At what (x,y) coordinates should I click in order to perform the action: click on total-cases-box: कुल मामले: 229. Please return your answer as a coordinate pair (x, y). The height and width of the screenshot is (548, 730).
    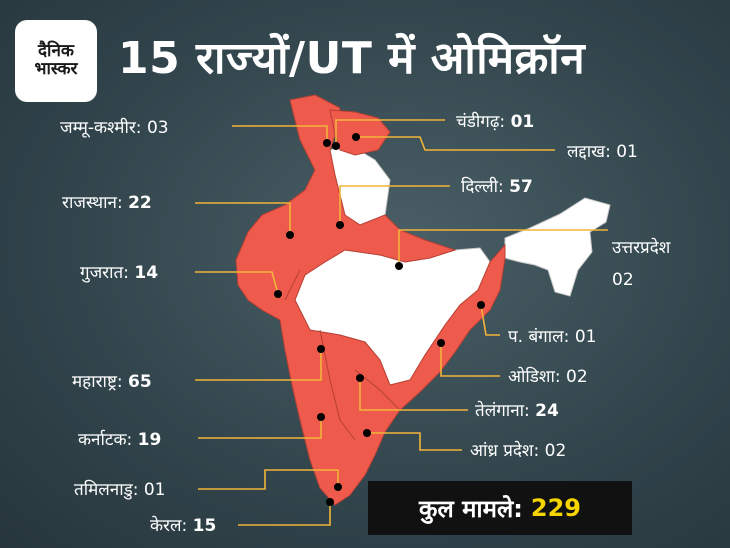
    Looking at the image, I should click on (500, 508).